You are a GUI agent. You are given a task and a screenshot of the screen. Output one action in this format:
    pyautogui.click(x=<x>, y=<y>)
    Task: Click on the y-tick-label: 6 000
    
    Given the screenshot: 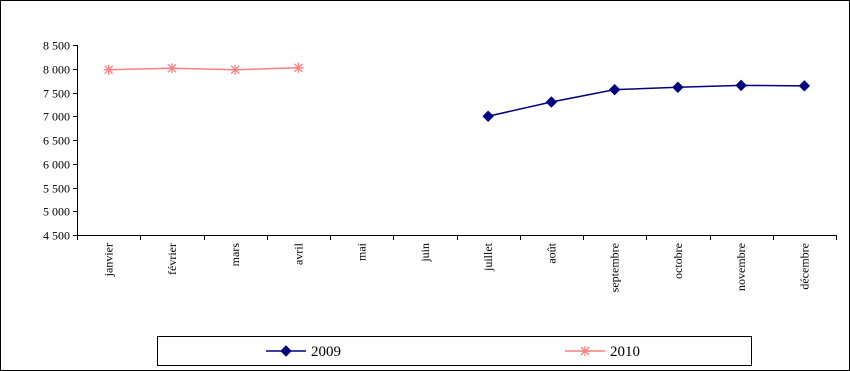 What is the action you would take?
    pyautogui.click(x=56, y=165)
    